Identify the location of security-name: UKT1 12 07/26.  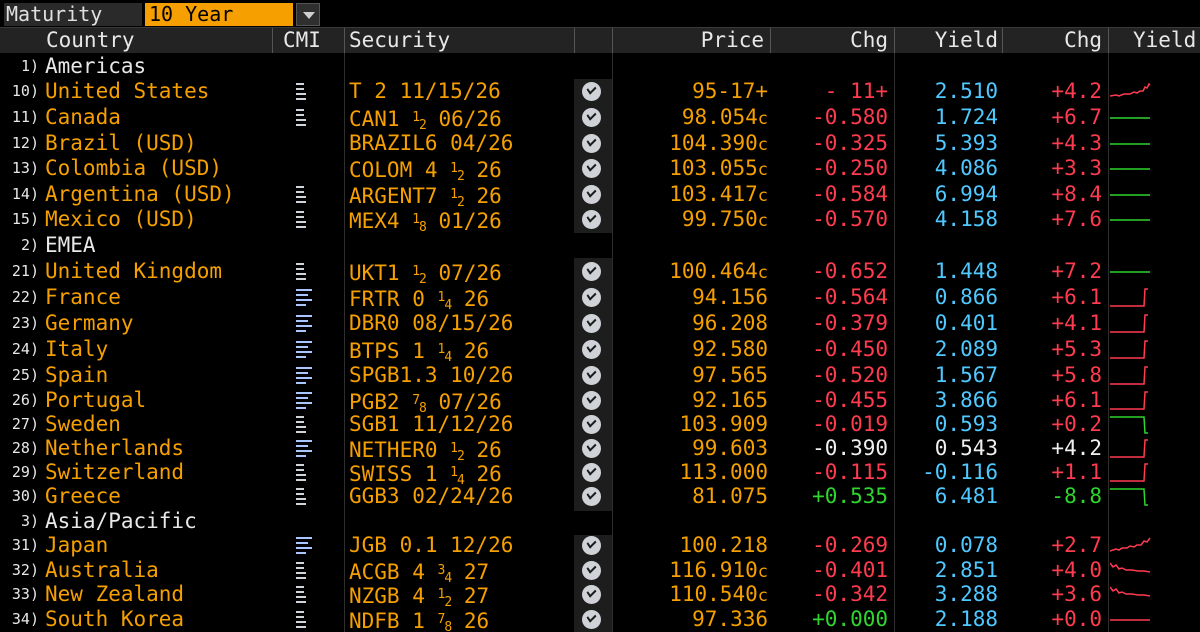
(425, 275).